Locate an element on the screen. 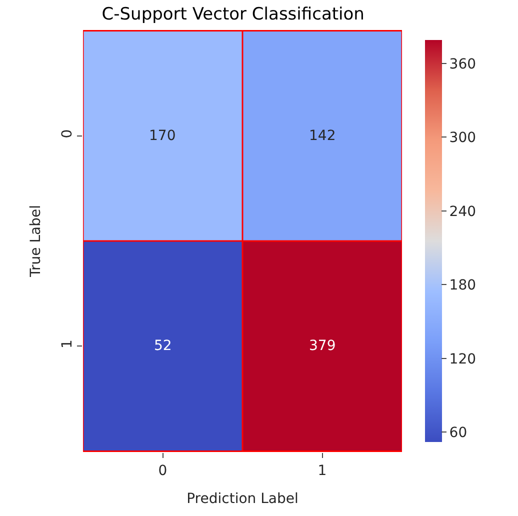 Image resolution: width=518 pixels, height=516 pixels. color-bar-label: 120 is located at coordinates (462, 359).